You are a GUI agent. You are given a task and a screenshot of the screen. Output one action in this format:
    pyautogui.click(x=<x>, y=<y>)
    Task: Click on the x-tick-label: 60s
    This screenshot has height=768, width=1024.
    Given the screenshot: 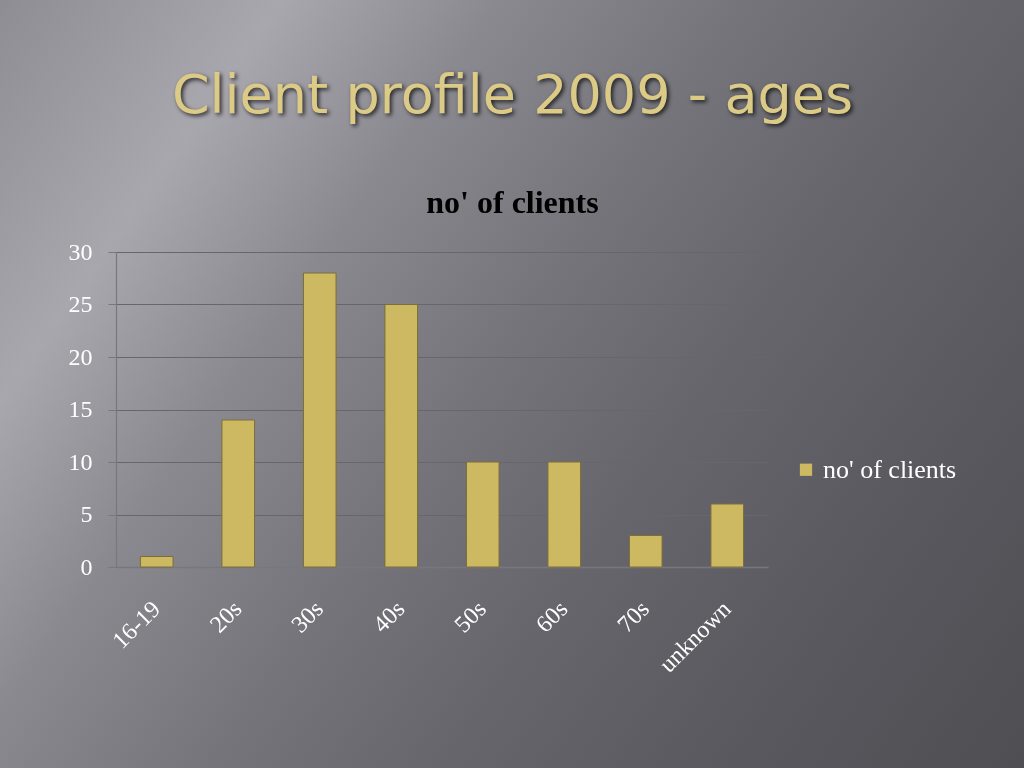 What is the action you would take?
    pyautogui.click(x=551, y=616)
    